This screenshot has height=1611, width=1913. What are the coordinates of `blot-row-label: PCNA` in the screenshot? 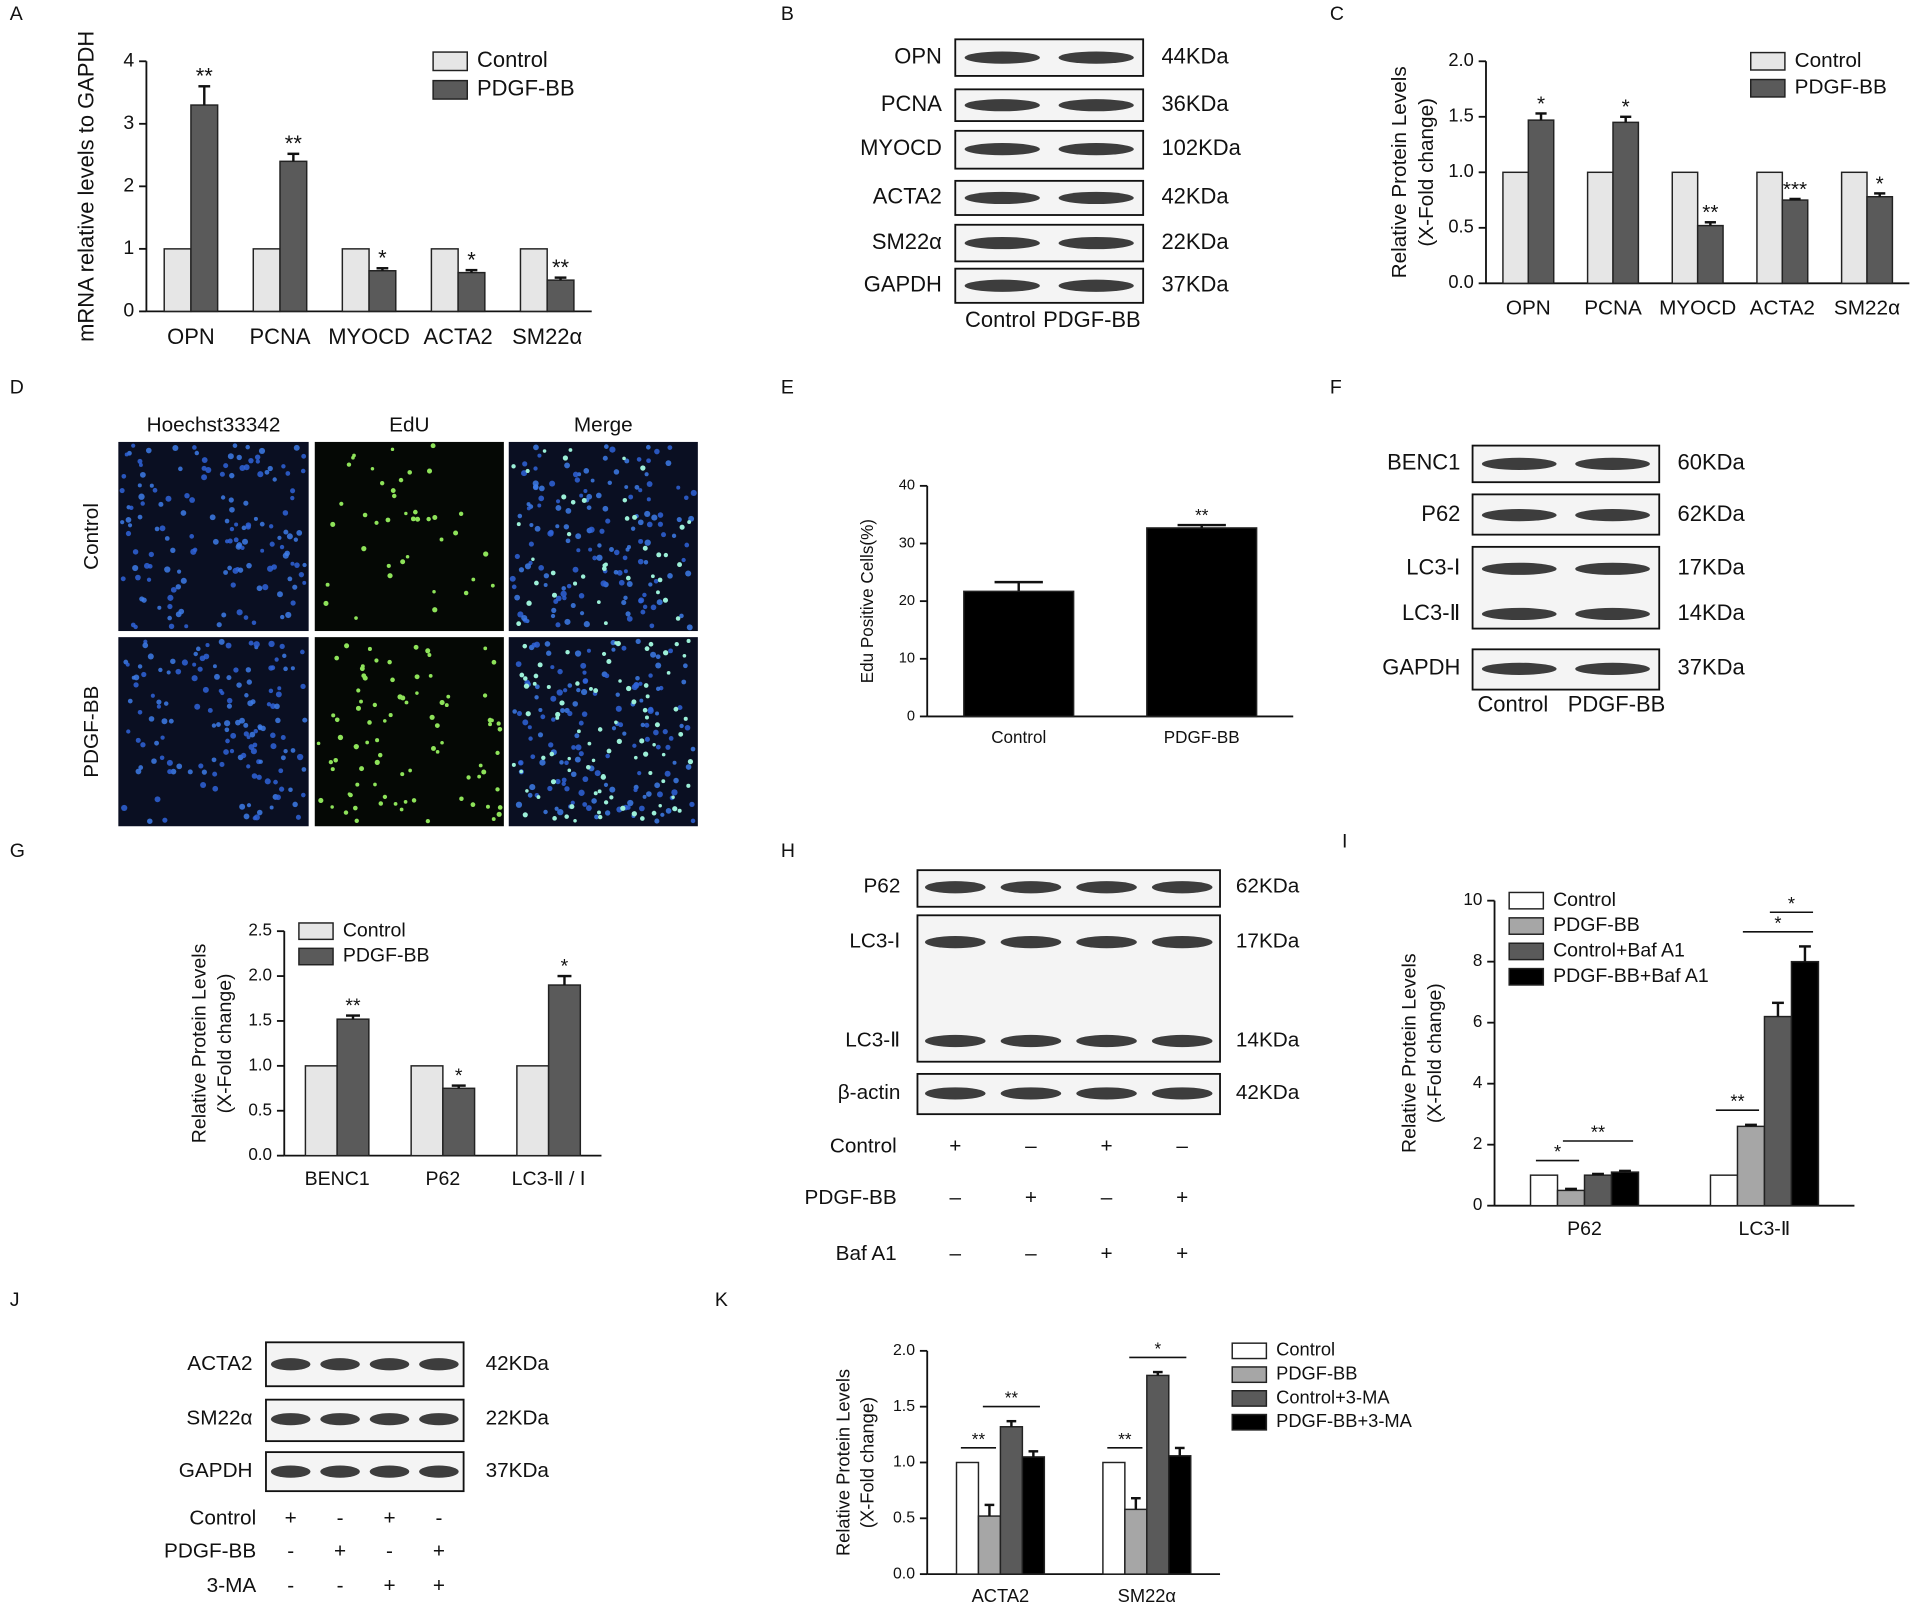 It's located at (911, 103).